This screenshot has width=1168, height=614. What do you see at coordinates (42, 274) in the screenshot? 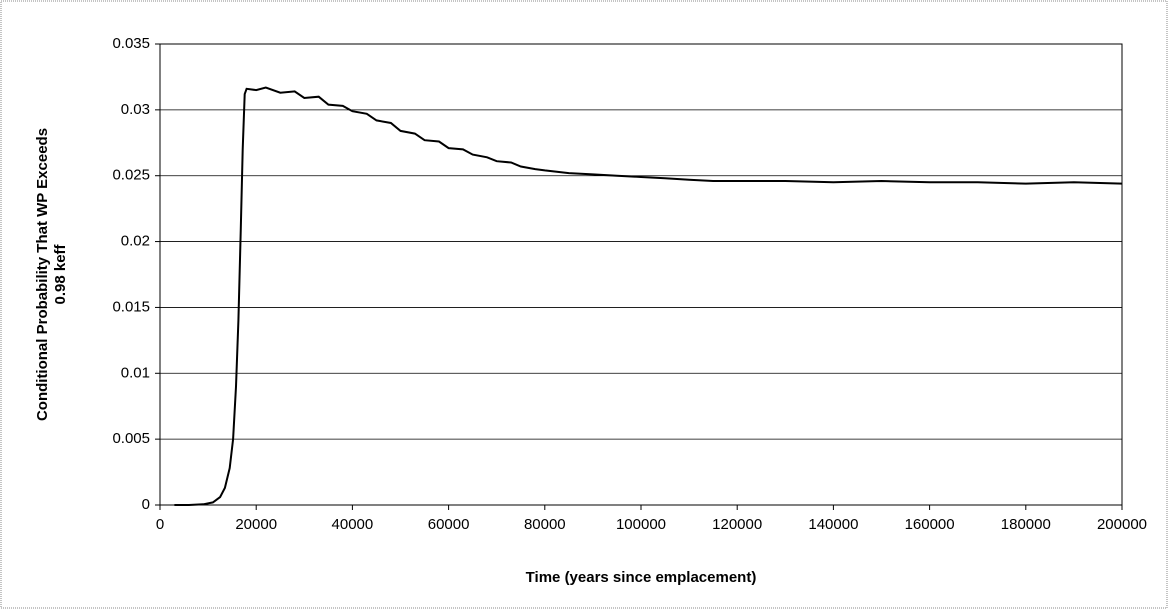
I see `y-axis-label-line: Conditional Probability That WP Exceeds` at bounding box center [42, 274].